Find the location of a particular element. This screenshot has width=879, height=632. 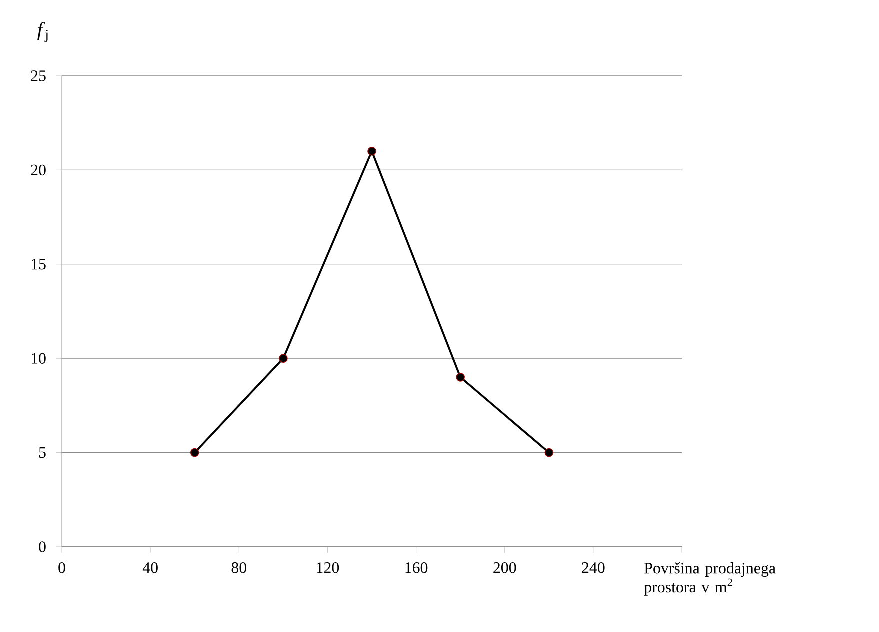

x-tick-label: 160 is located at coordinates (417, 568).